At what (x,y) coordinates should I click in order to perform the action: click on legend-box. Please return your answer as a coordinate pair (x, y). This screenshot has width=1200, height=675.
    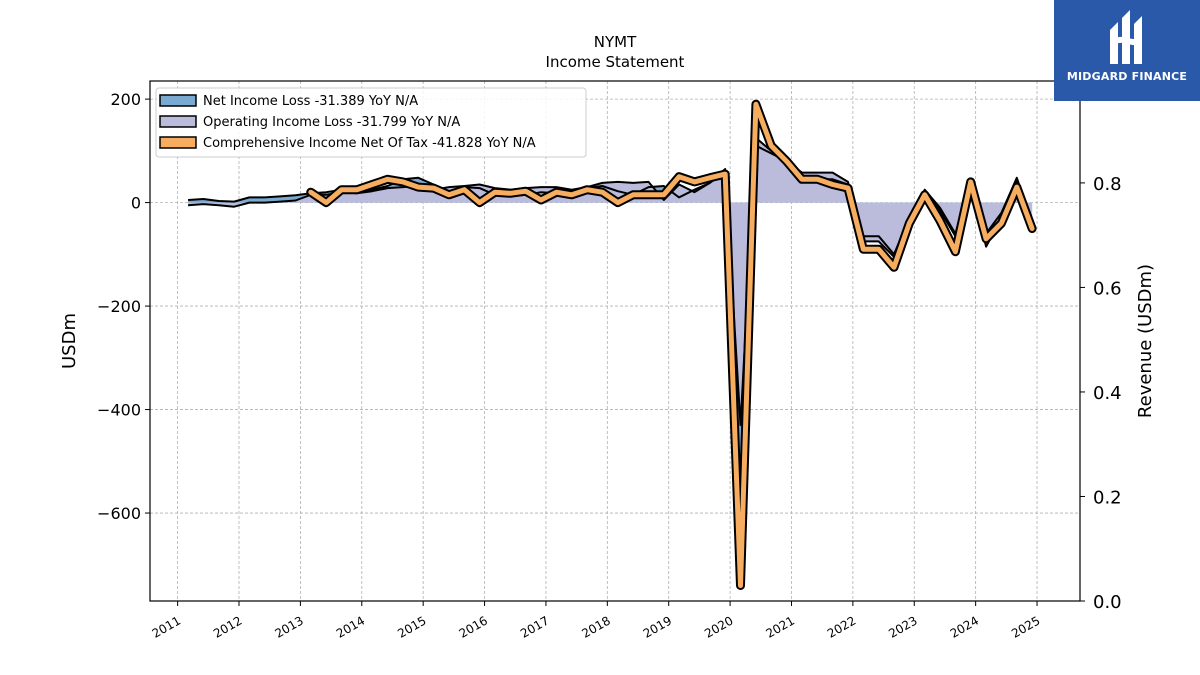
    Looking at the image, I should click on (371, 122).